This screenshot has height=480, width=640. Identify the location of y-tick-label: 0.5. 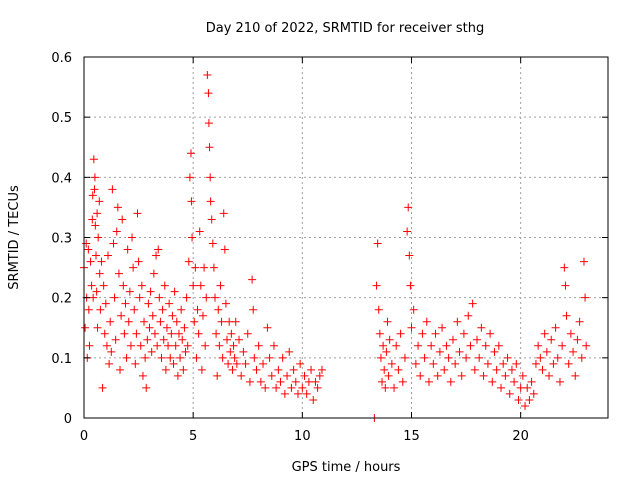
(61, 118).